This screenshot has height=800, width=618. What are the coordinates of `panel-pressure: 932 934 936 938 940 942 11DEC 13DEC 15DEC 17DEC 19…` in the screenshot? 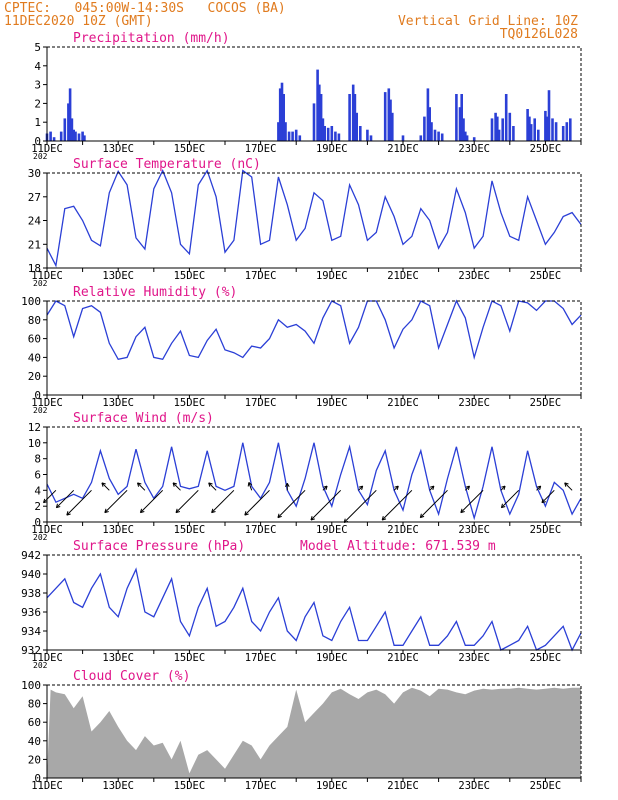 It's located at (301, 604).